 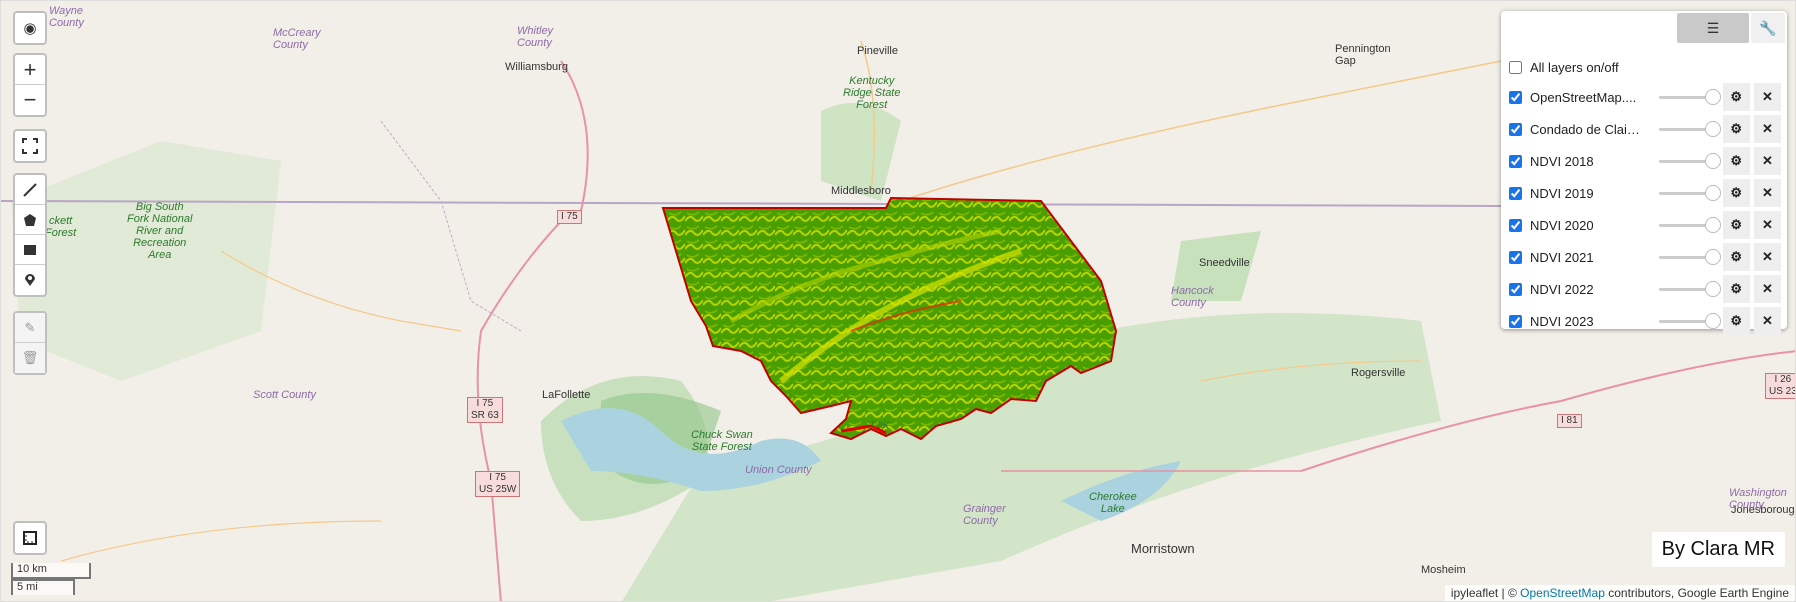 I want to click on layer-name: NDVI 2018, so click(x=1562, y=161).